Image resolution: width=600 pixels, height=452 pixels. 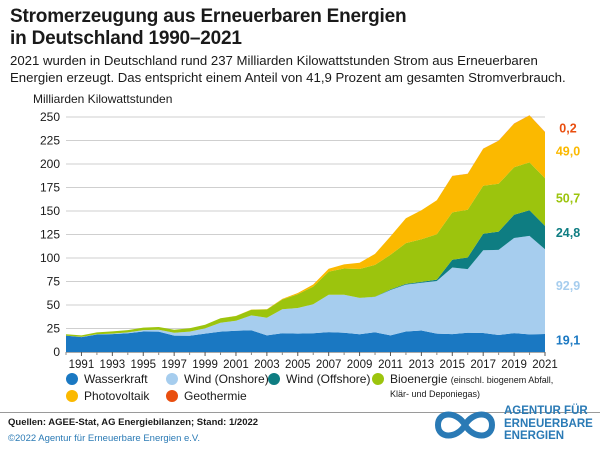 I want to click on title-line-2: in Deutschland 1990–2021, so click(x=126, y=38).